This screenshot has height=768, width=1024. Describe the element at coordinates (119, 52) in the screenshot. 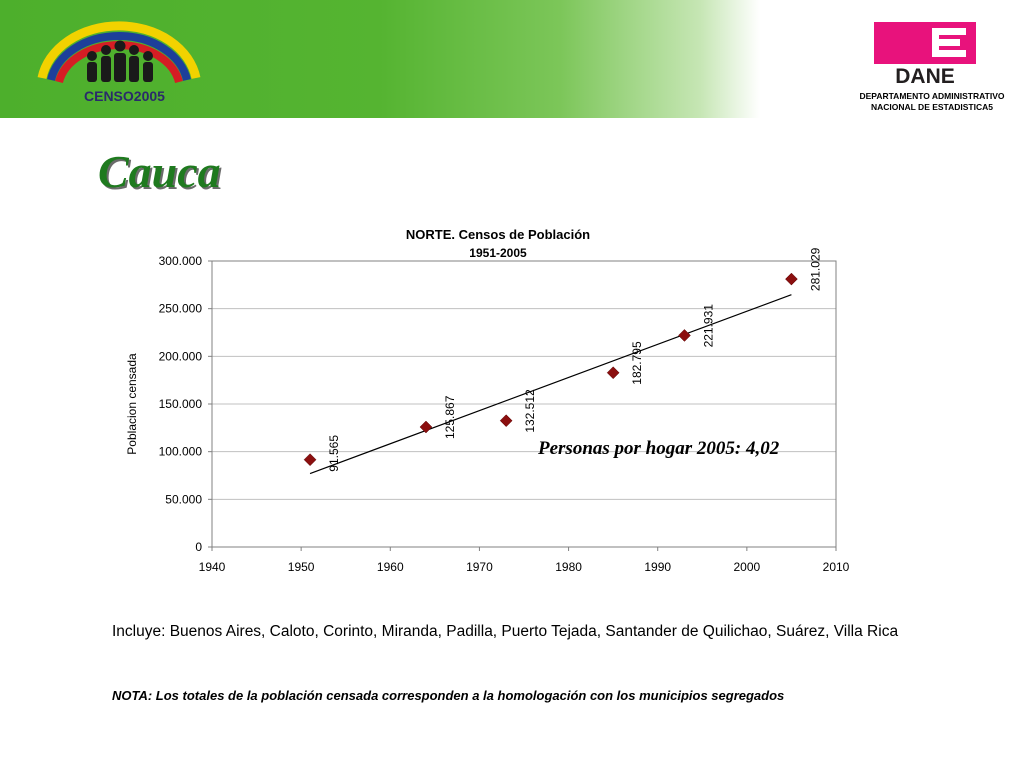

I see `censo-2005-logo` at that location.